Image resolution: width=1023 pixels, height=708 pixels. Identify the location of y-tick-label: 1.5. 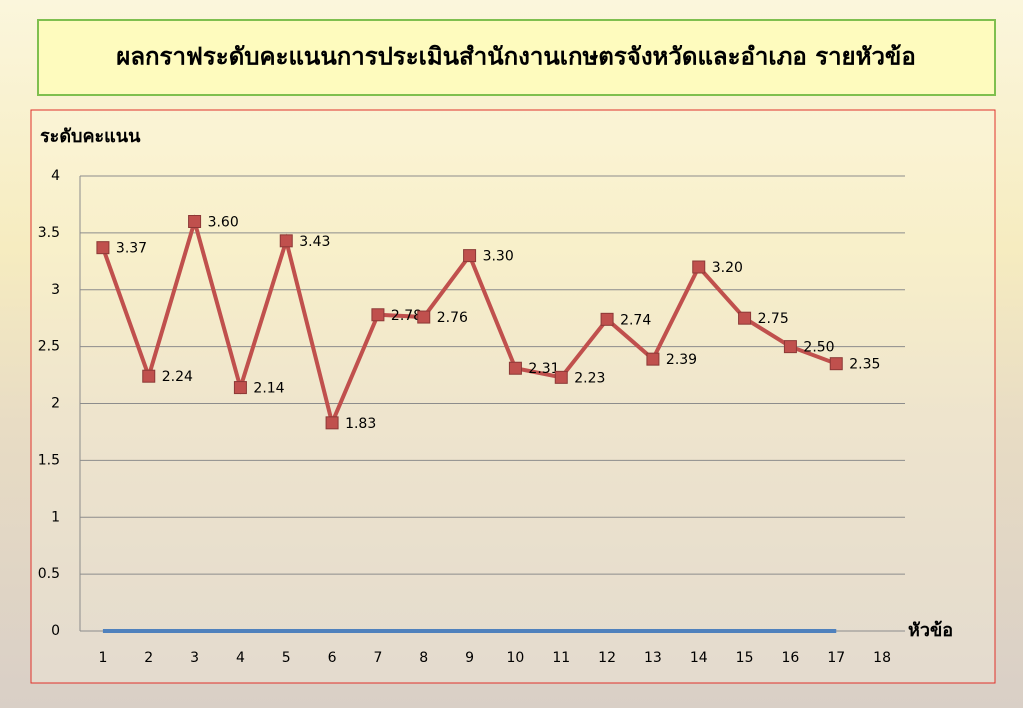
(49, 460).